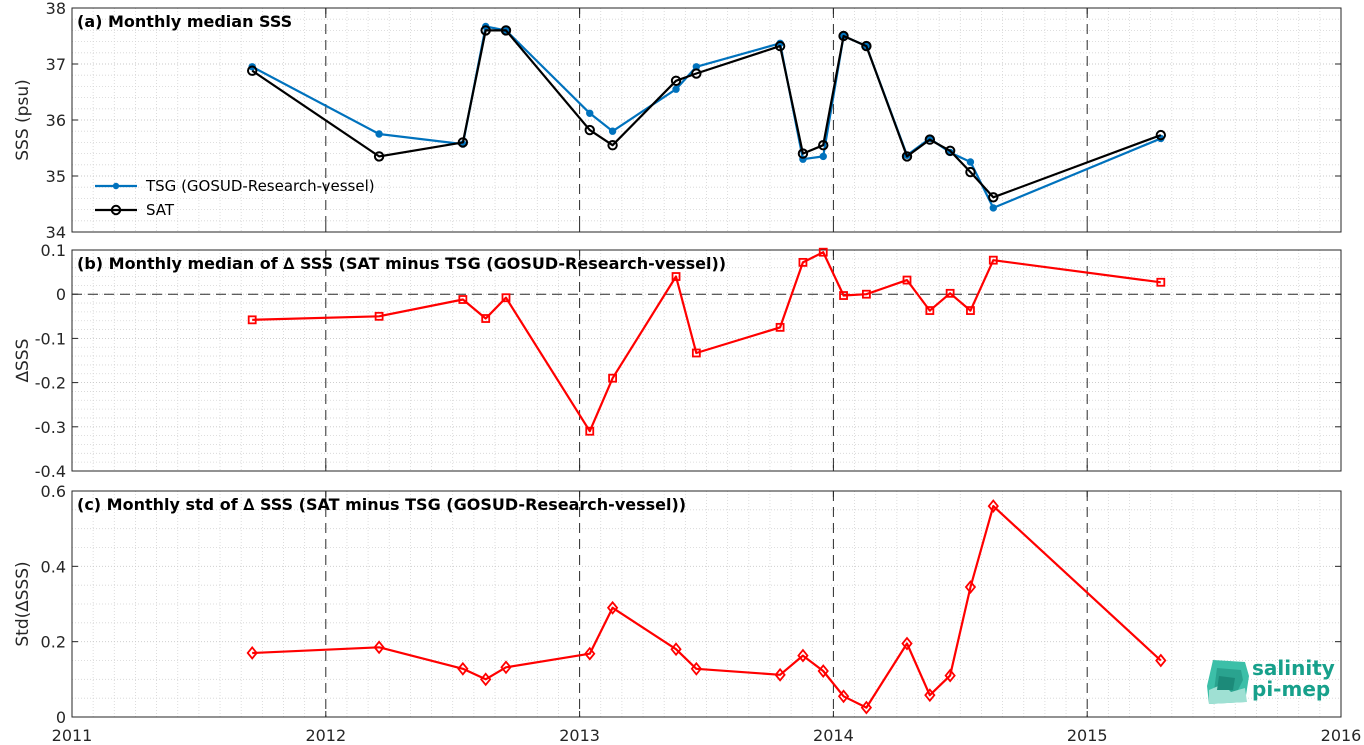 The width and height of the screenshot is (1364, 745). Describe the element at coordinates (23, 361) in the screenshot. I see `y-axis-label: ∆SSS` at that location.